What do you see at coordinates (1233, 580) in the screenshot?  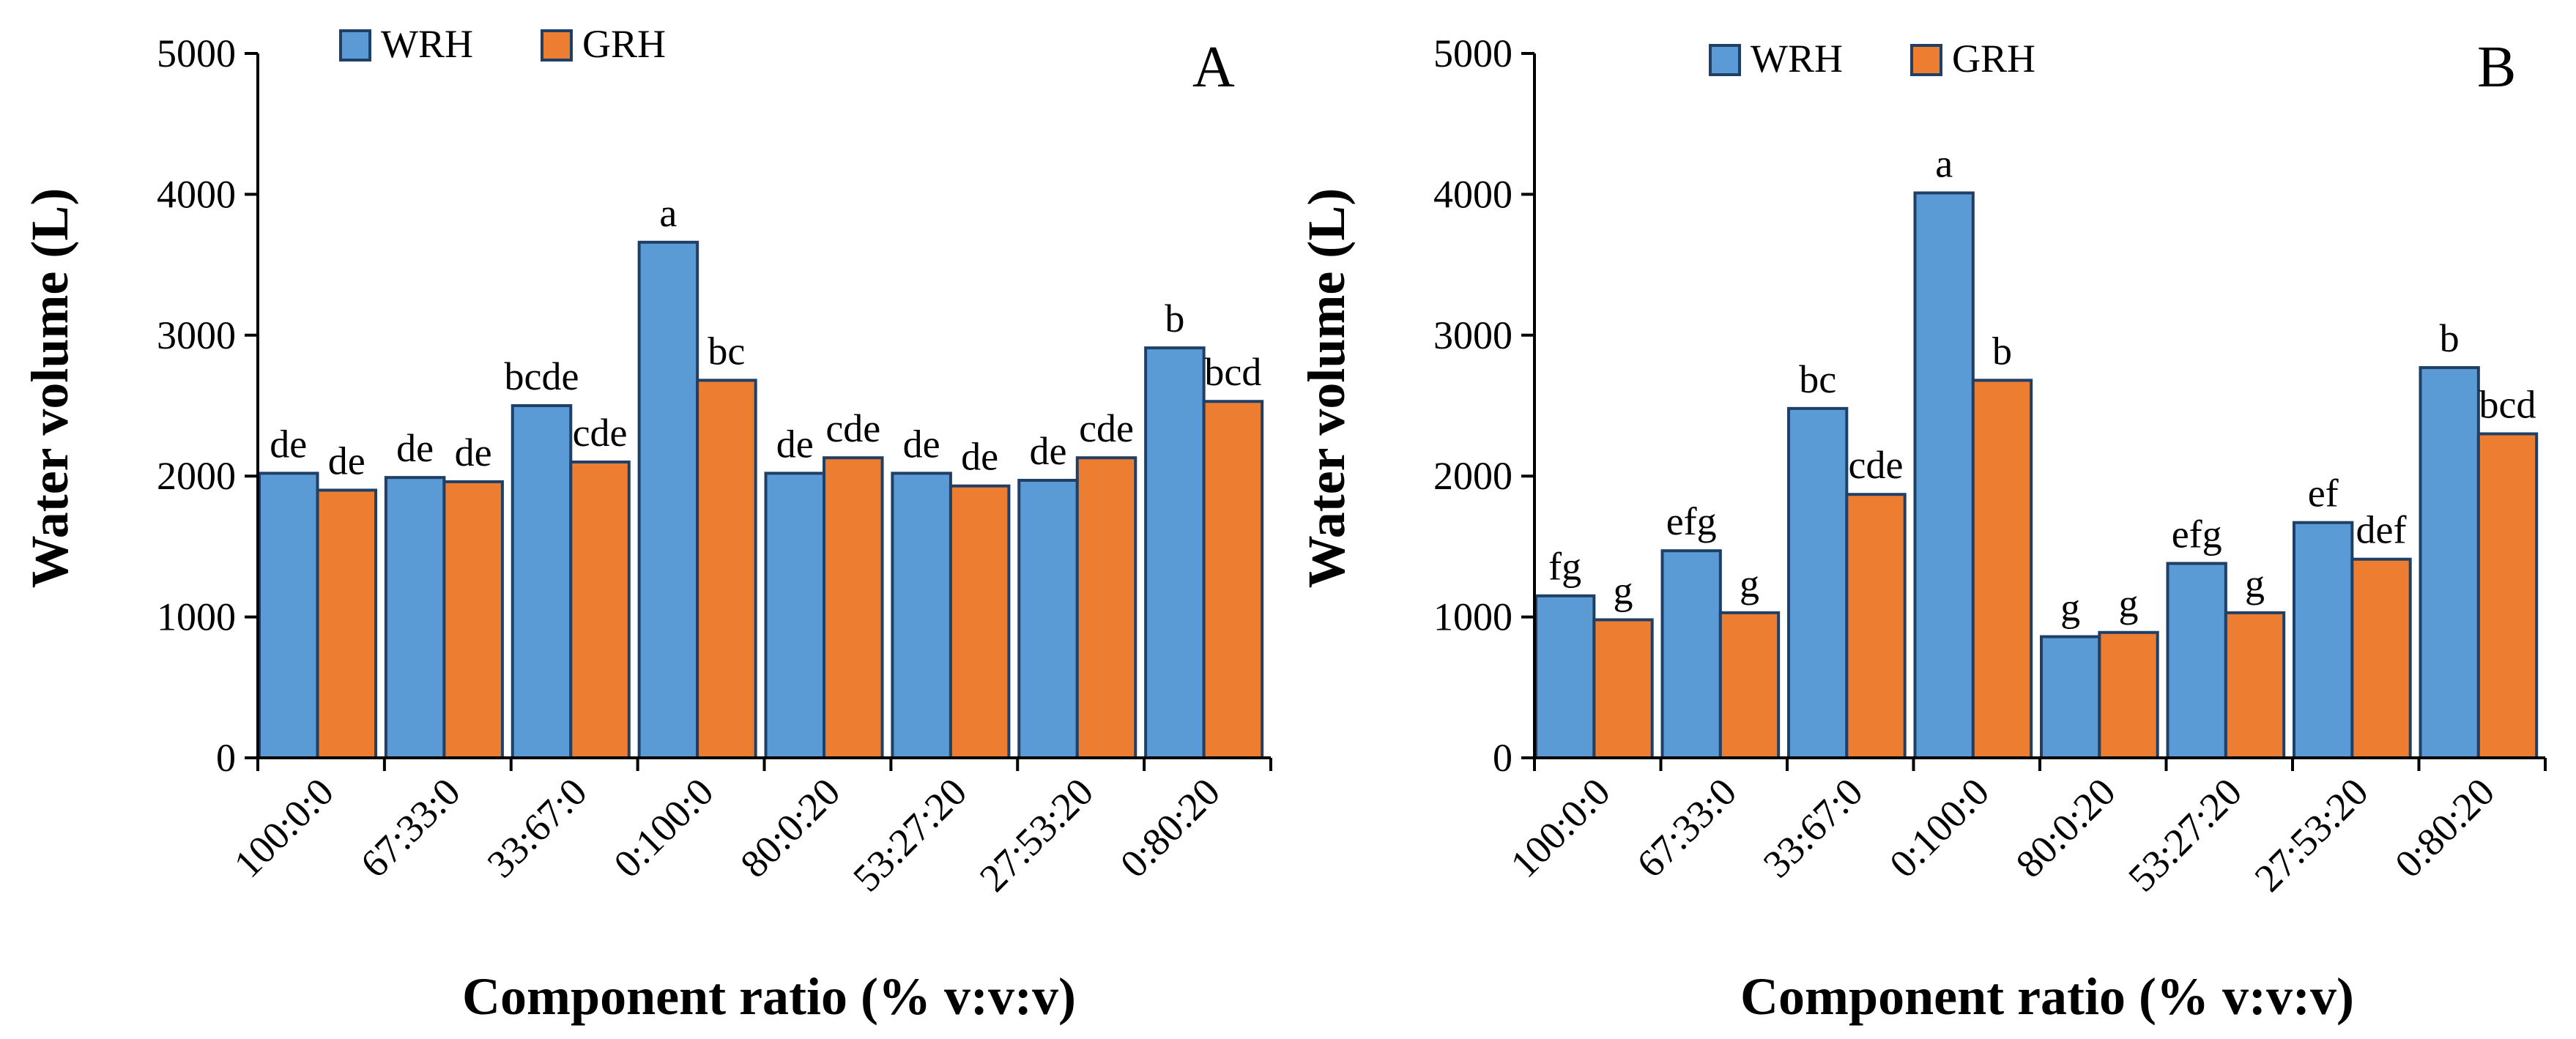 I see `panel-a-bar-grh-0:80:20` at bounding box center [1233, 580].